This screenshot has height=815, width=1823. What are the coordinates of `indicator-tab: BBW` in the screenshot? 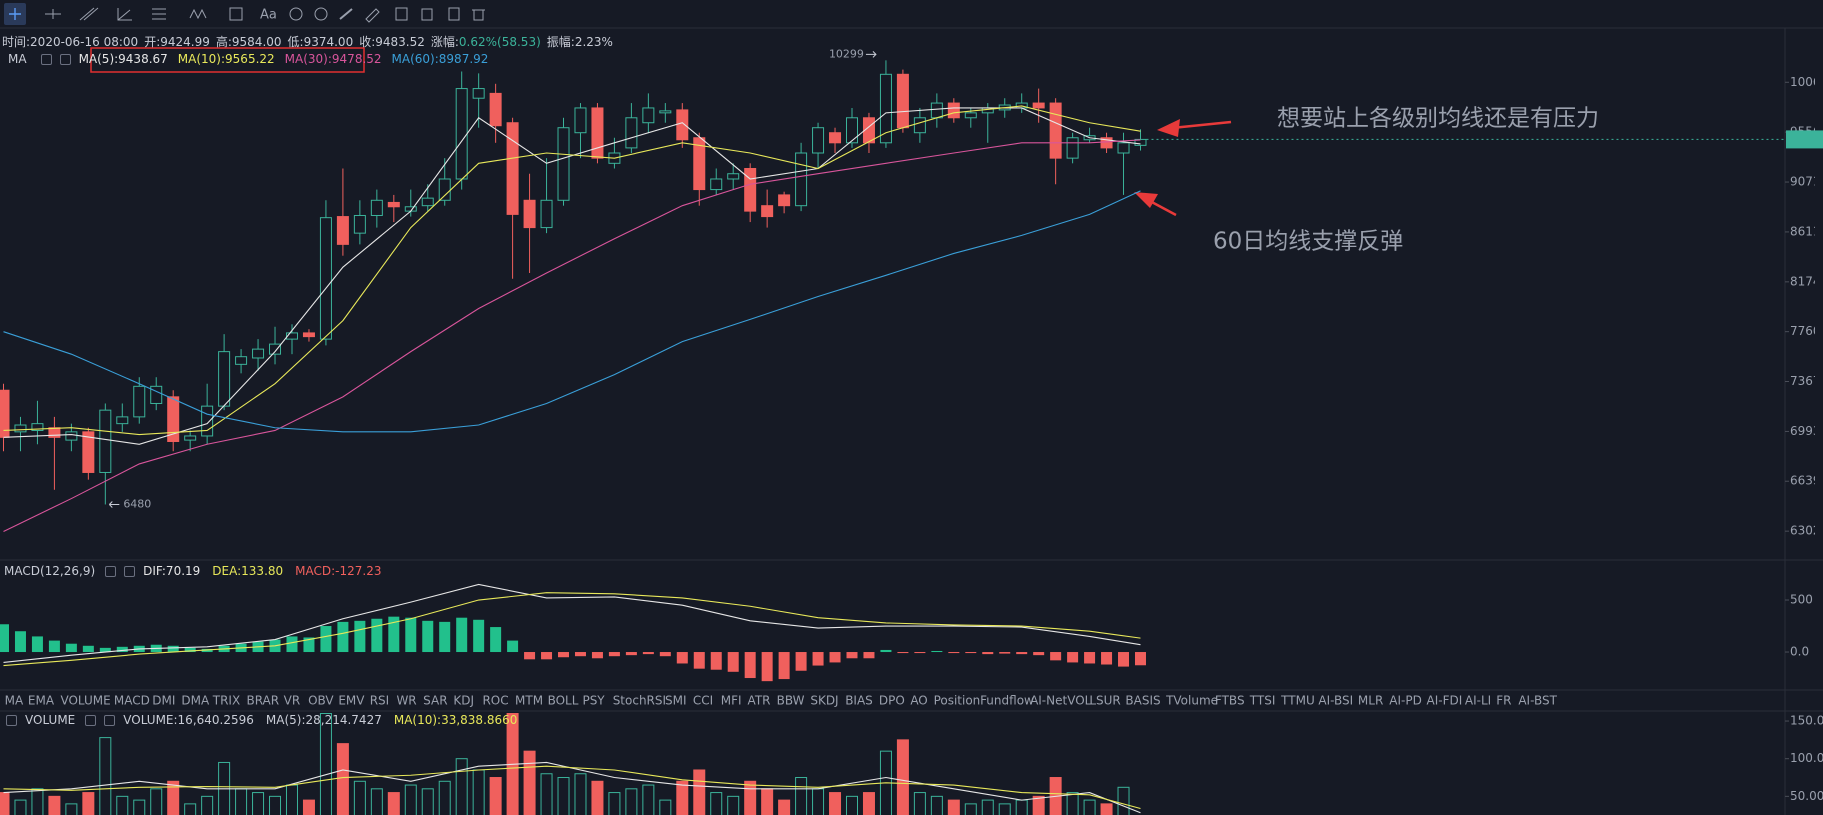 It's located at (791, 701).